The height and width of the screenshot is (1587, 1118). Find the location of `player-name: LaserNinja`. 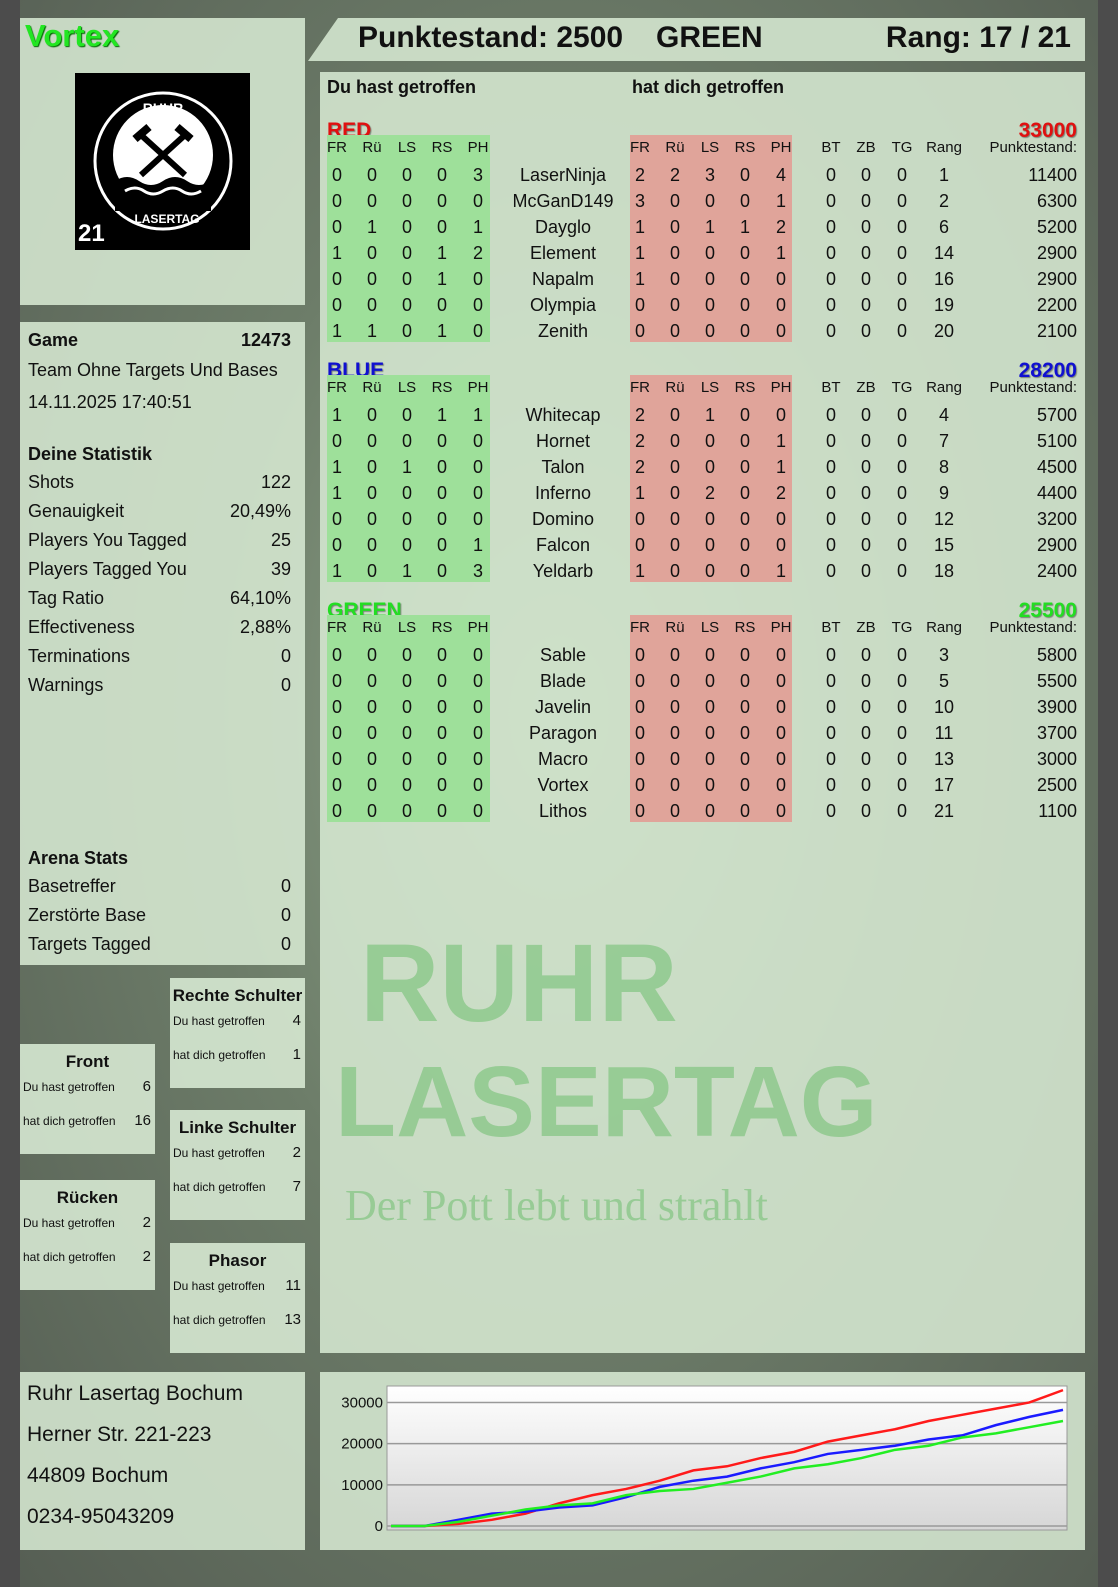

player-name: LaserNinja is located at coordinates (563, 175).